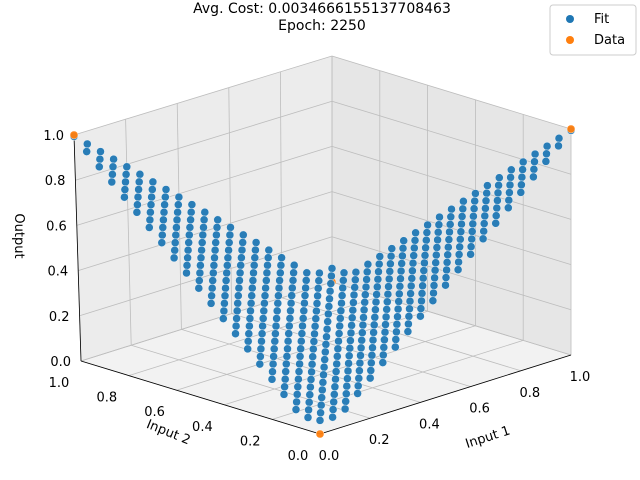 The height and width of the screenshot is (480, 640). I want to click on y-axis-line, so click(200, 397).